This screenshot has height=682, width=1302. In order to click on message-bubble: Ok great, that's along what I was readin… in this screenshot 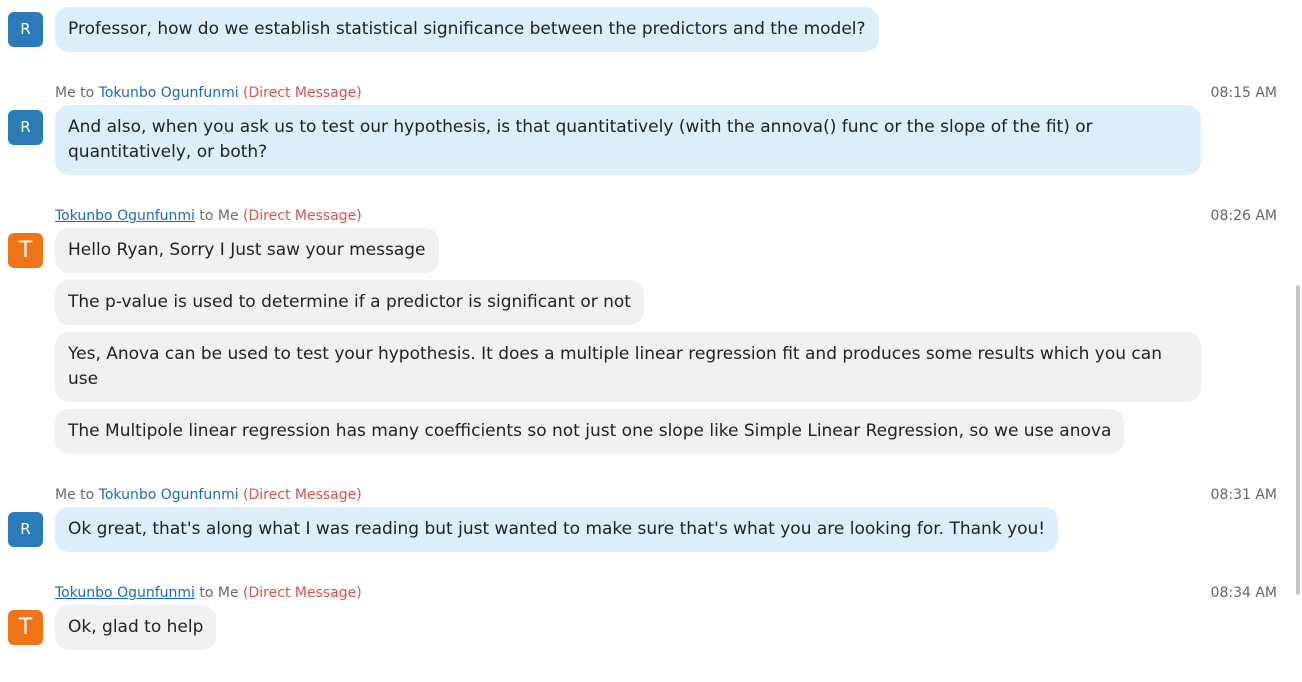, I will do `click(557, 529)`.